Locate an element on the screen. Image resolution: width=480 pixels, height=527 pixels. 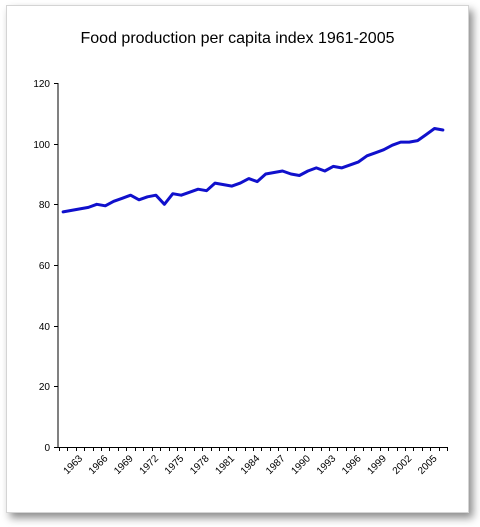
series-line is located at coordinates (253, 170).